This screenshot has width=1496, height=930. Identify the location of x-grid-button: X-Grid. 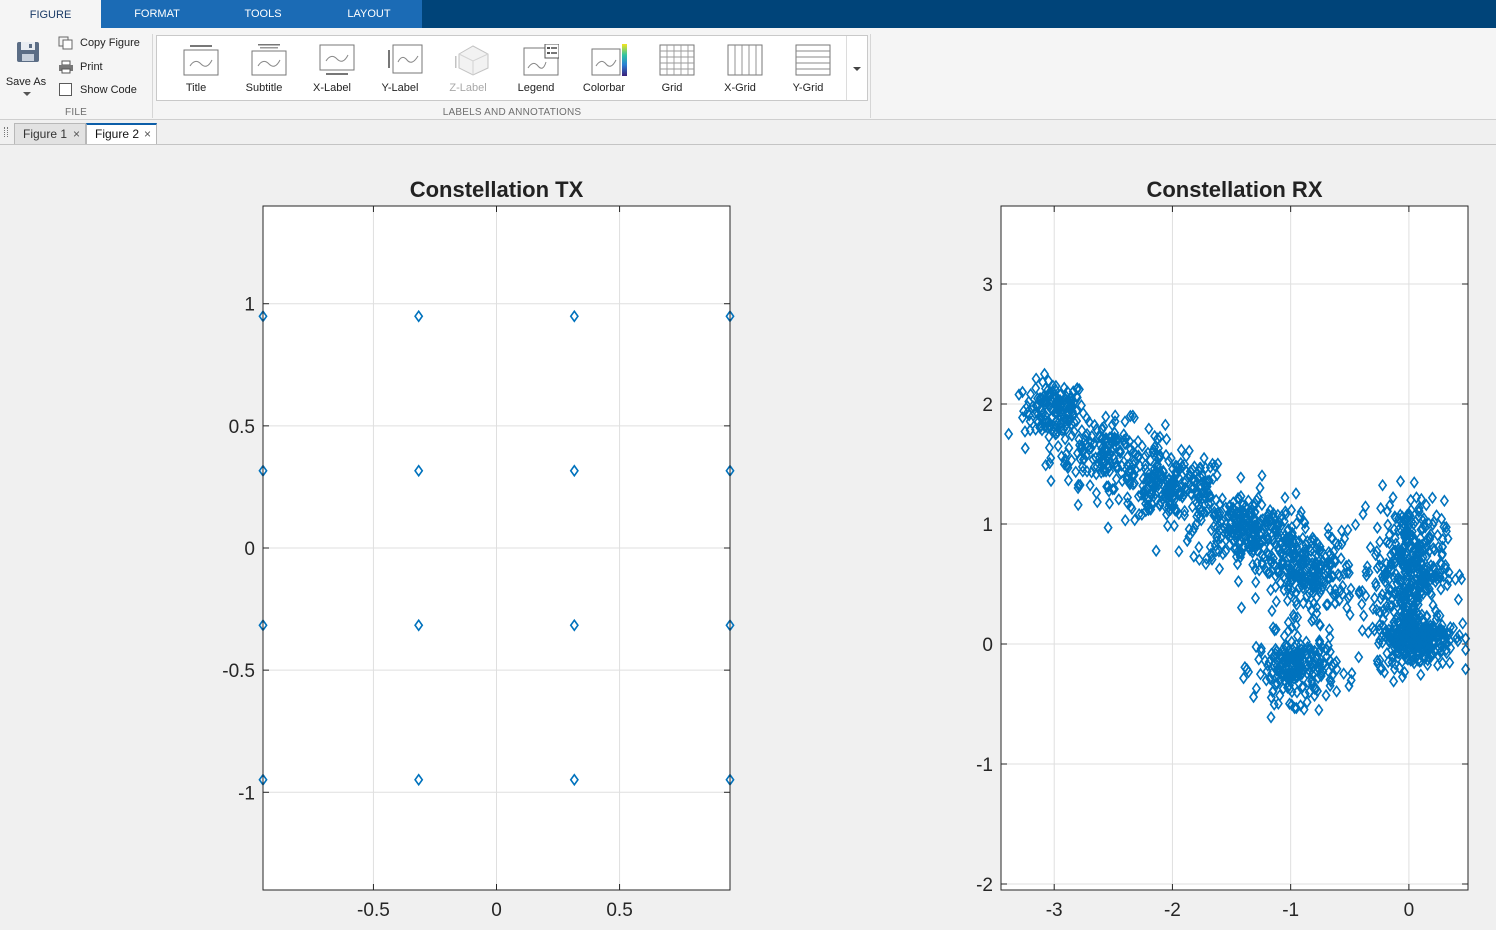
(740, 68).